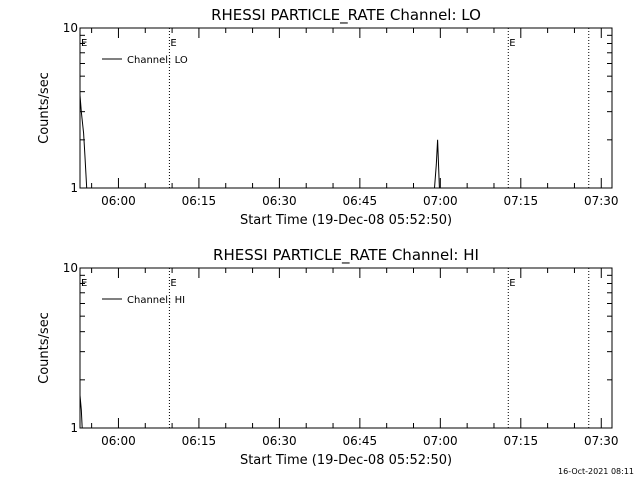 Image resolution: width=640 pixels, height=480 pixels. Describe the element at coordinates (157, 60) in the screenshot. I see `legend-entry: Channel: LO` at that location.